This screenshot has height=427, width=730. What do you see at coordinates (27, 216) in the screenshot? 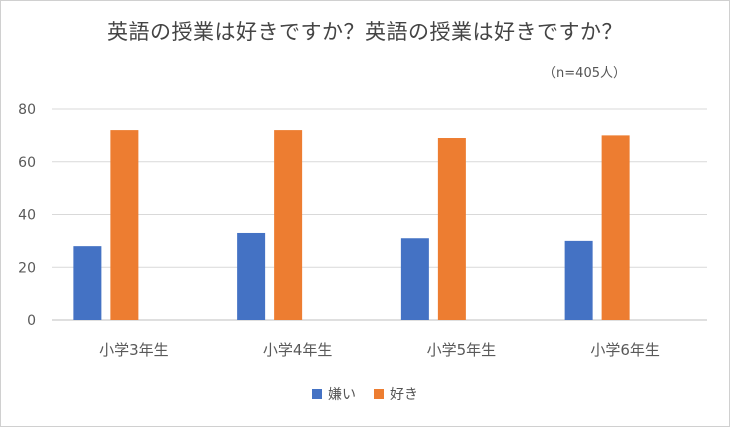
I see `y-tick-label: 40` at bounding box center [27, 216].